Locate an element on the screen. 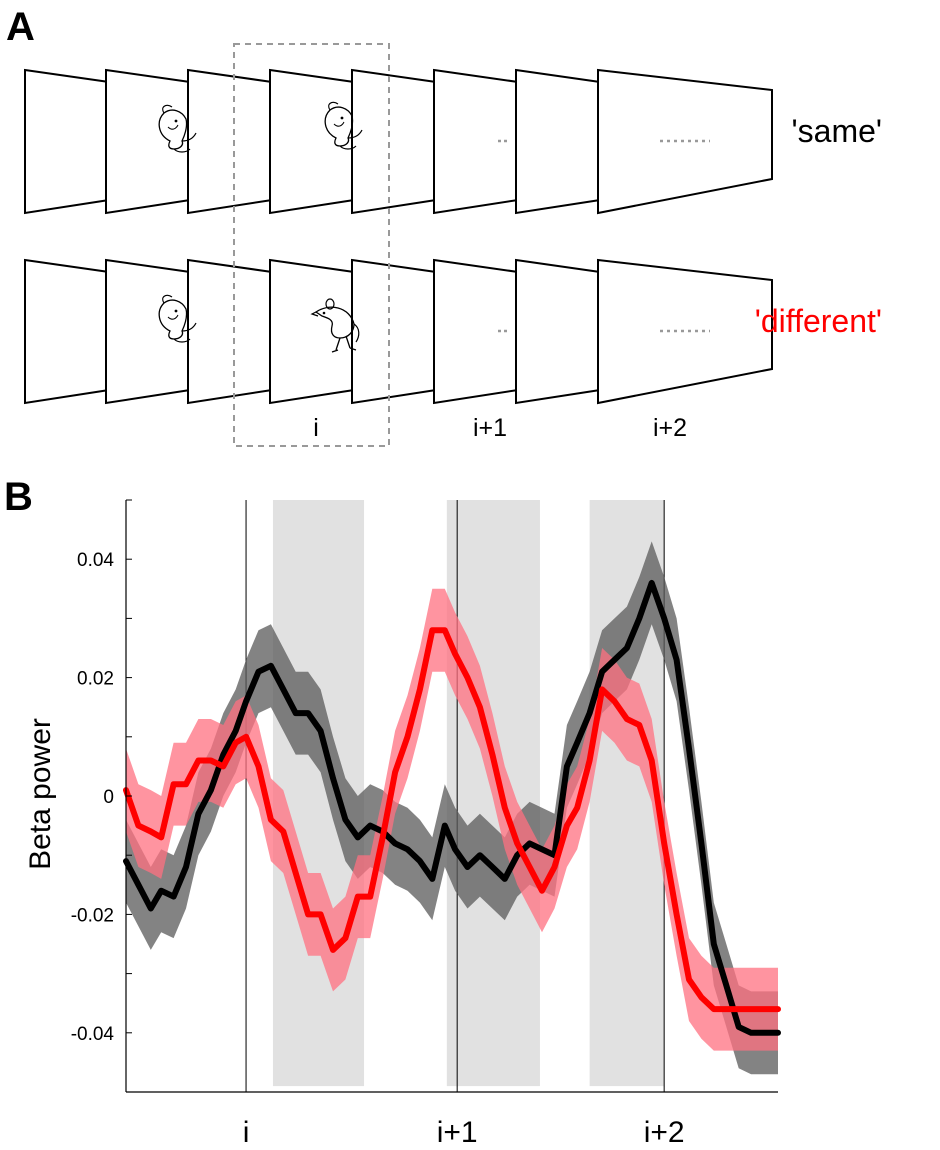  y-tick-label: -0.02 is located at coordinates (92, 915).